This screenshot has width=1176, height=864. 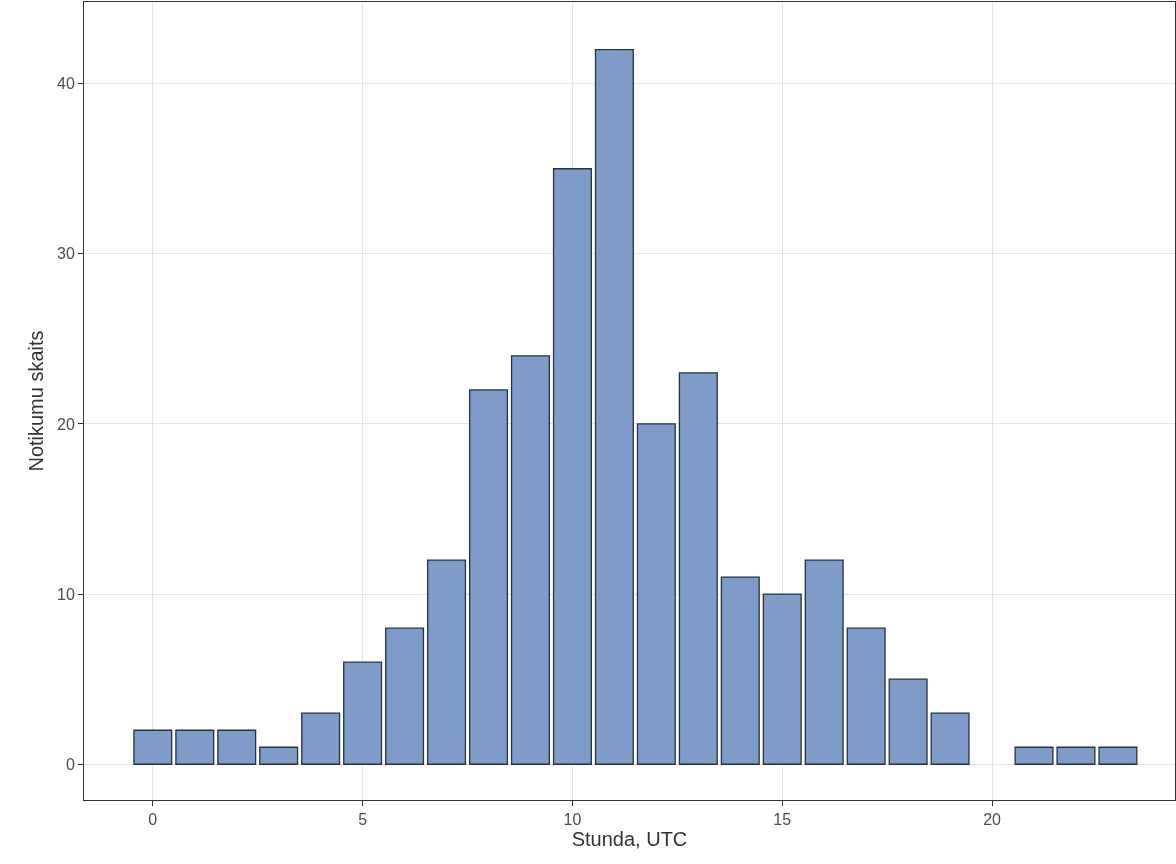 What do you see at coordinates (66, 424) in the screenshot?
I see `y-tick-label: 20` at bounding box center [66, 424].